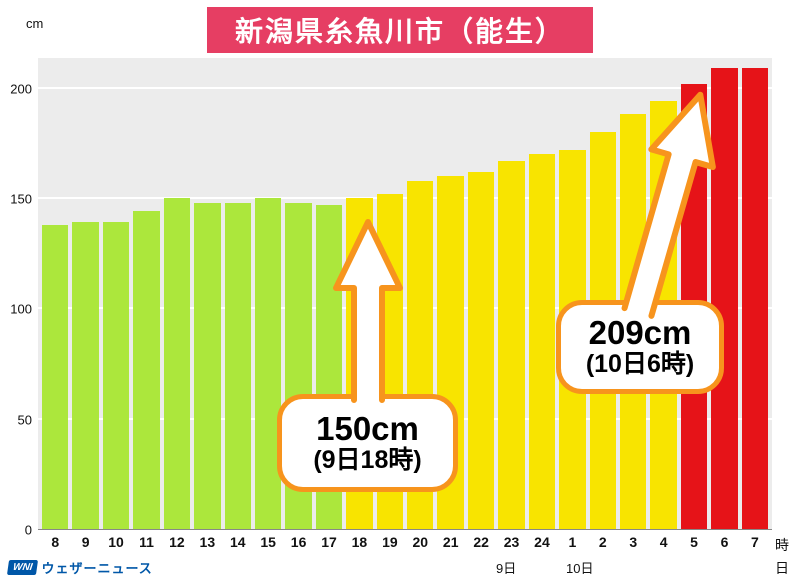  I want to click on x-tick-label: 14, so click(237, 542).